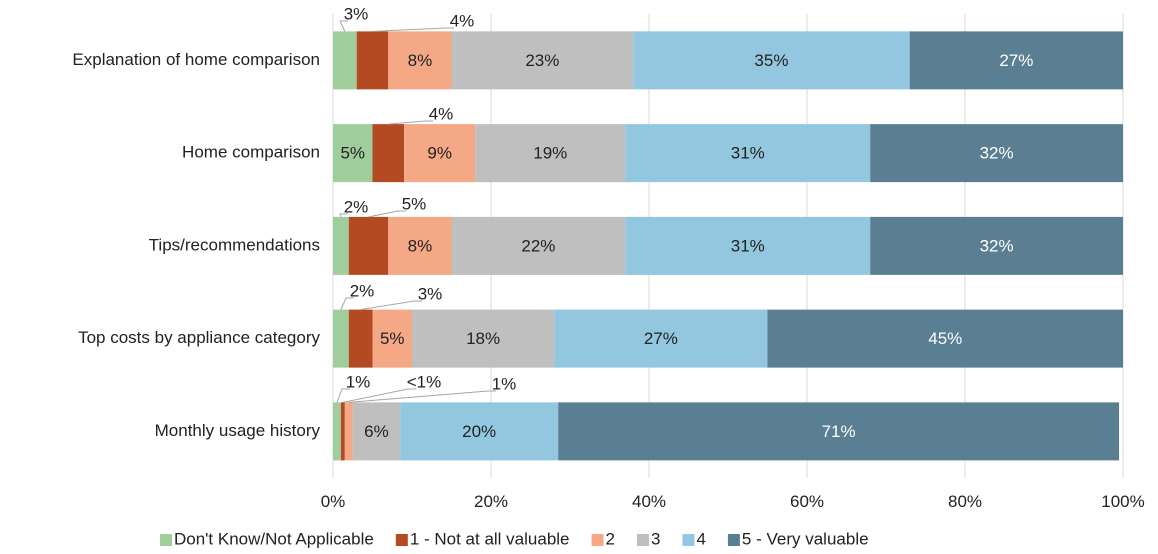 The height and width of the screenshot is (554, 1158). I want to click on category-label: Explanation of home comparison, so click(196, 59).